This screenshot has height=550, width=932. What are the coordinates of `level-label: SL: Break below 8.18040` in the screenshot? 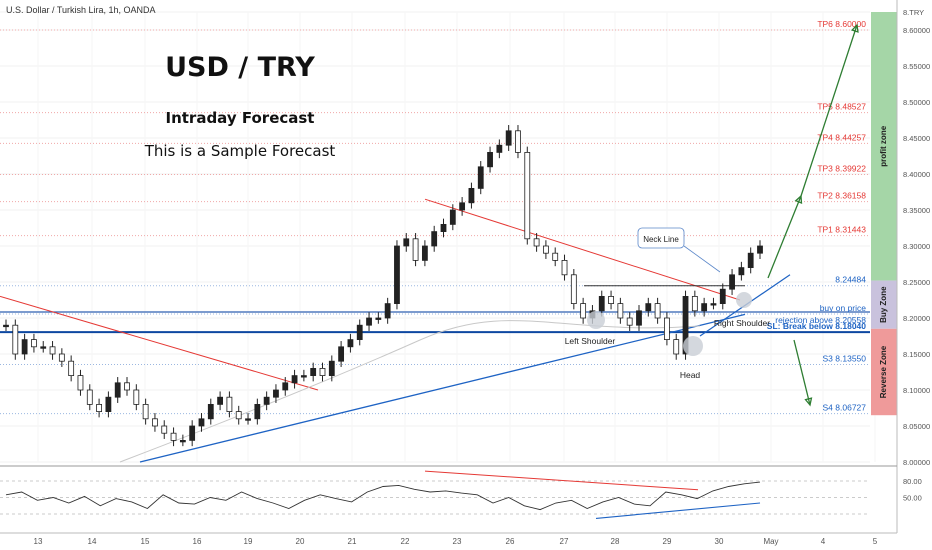 It's located at (816, 326).